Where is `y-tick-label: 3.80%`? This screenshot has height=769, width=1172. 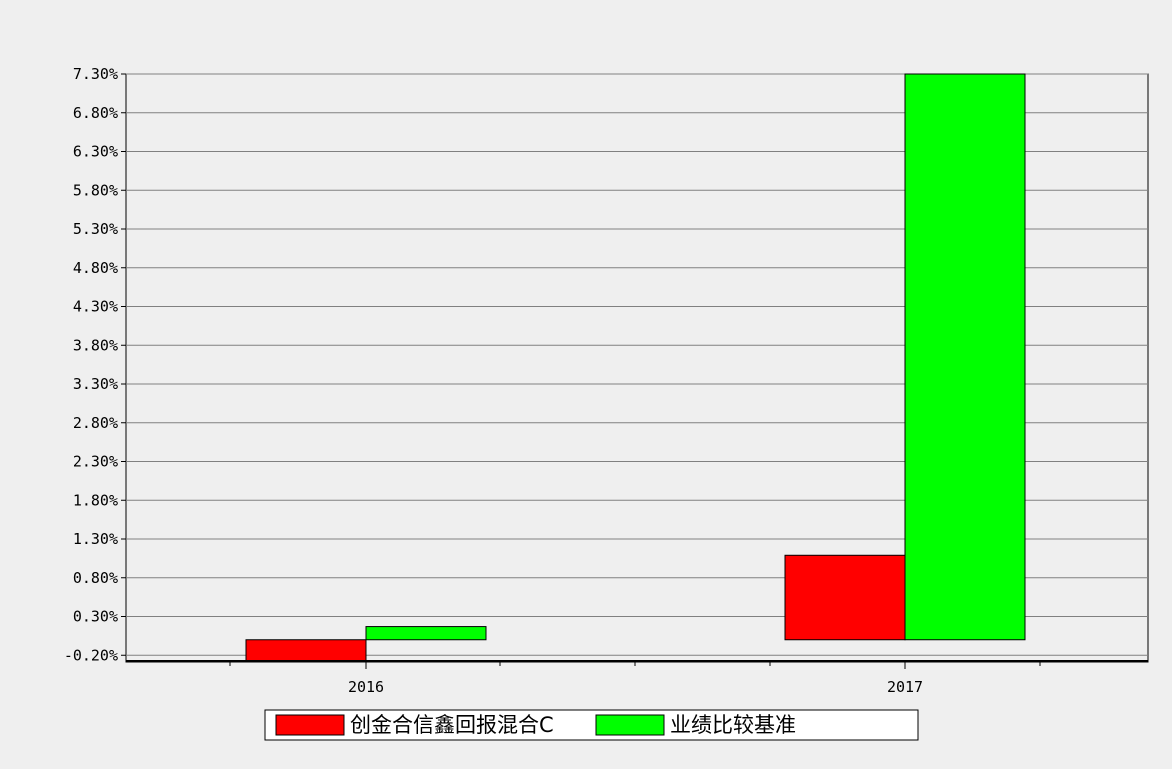
y-tick-label: 3.80% is located at coordinates (95, 345).